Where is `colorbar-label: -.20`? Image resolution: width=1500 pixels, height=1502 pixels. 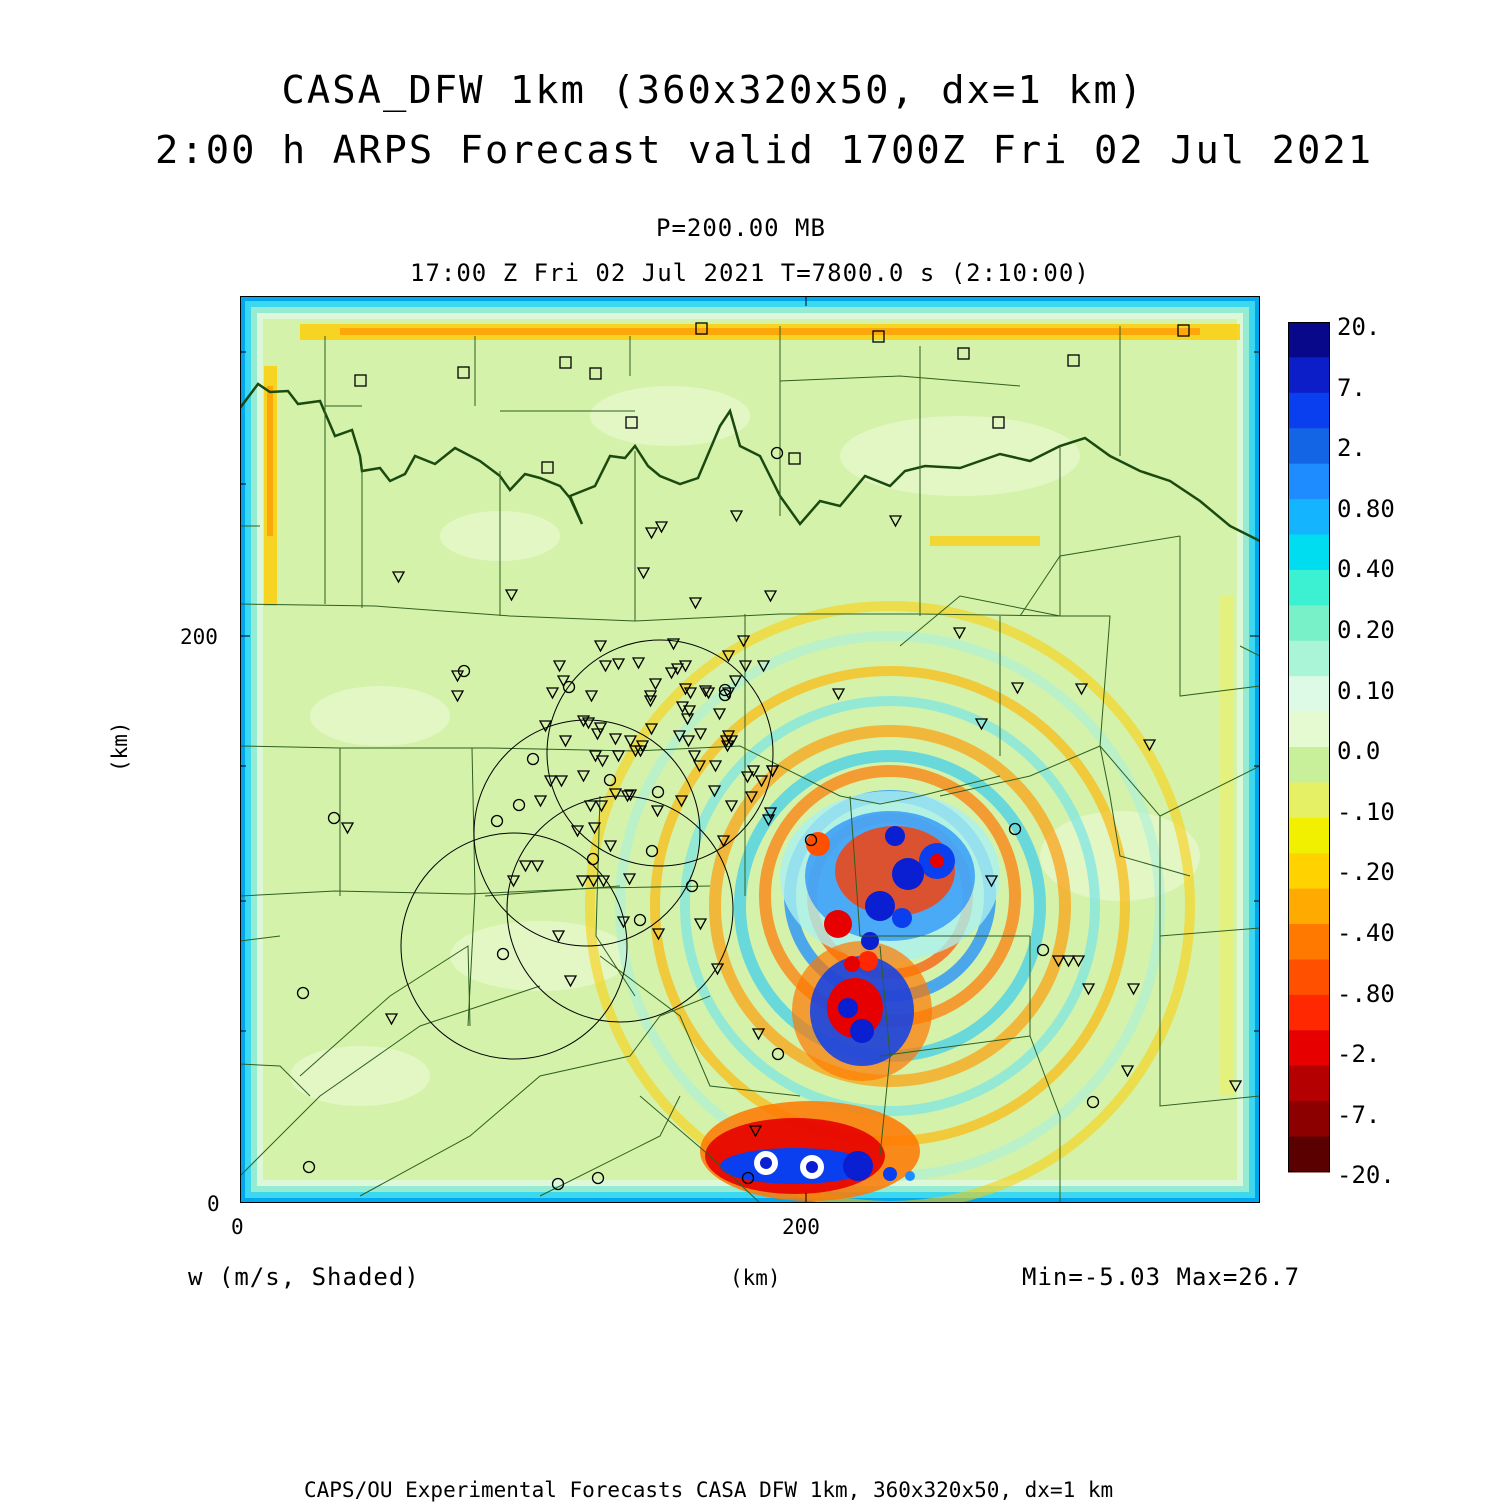 colorbar-label: -.20 is located at coordinates (1366, 872).